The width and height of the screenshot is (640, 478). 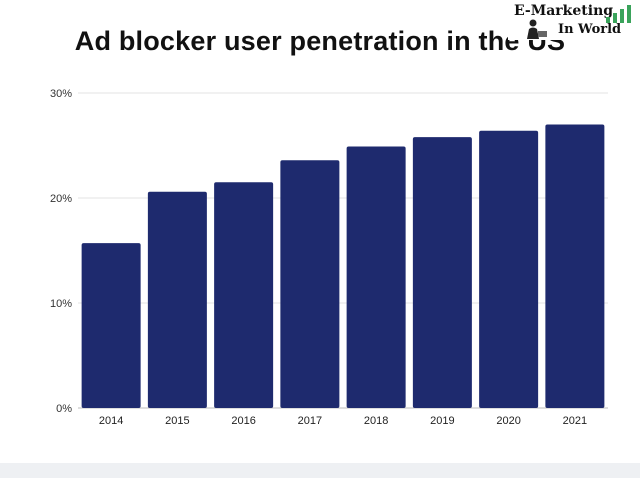 What do you see at coordinates (320, 41) in the screenshot?
I see `chart-title: Ad blocker user penetration in the US` at bounding box center [320, 41].